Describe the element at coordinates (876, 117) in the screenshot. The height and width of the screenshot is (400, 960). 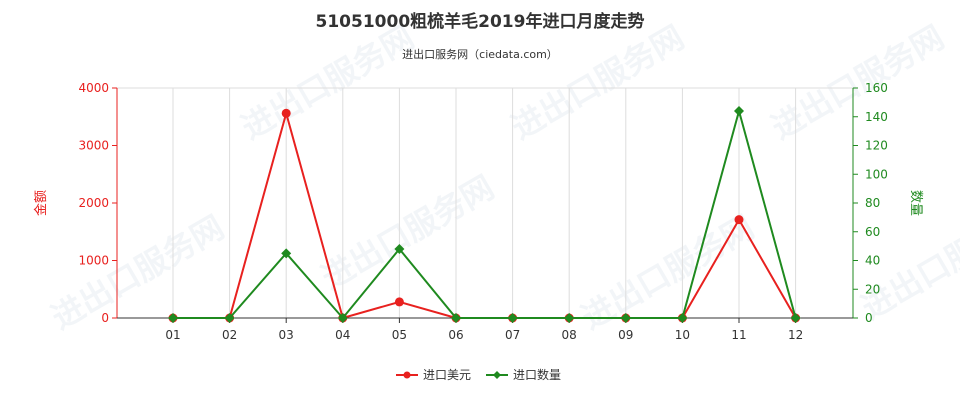
I see `right-tick-label: 140` at that location.